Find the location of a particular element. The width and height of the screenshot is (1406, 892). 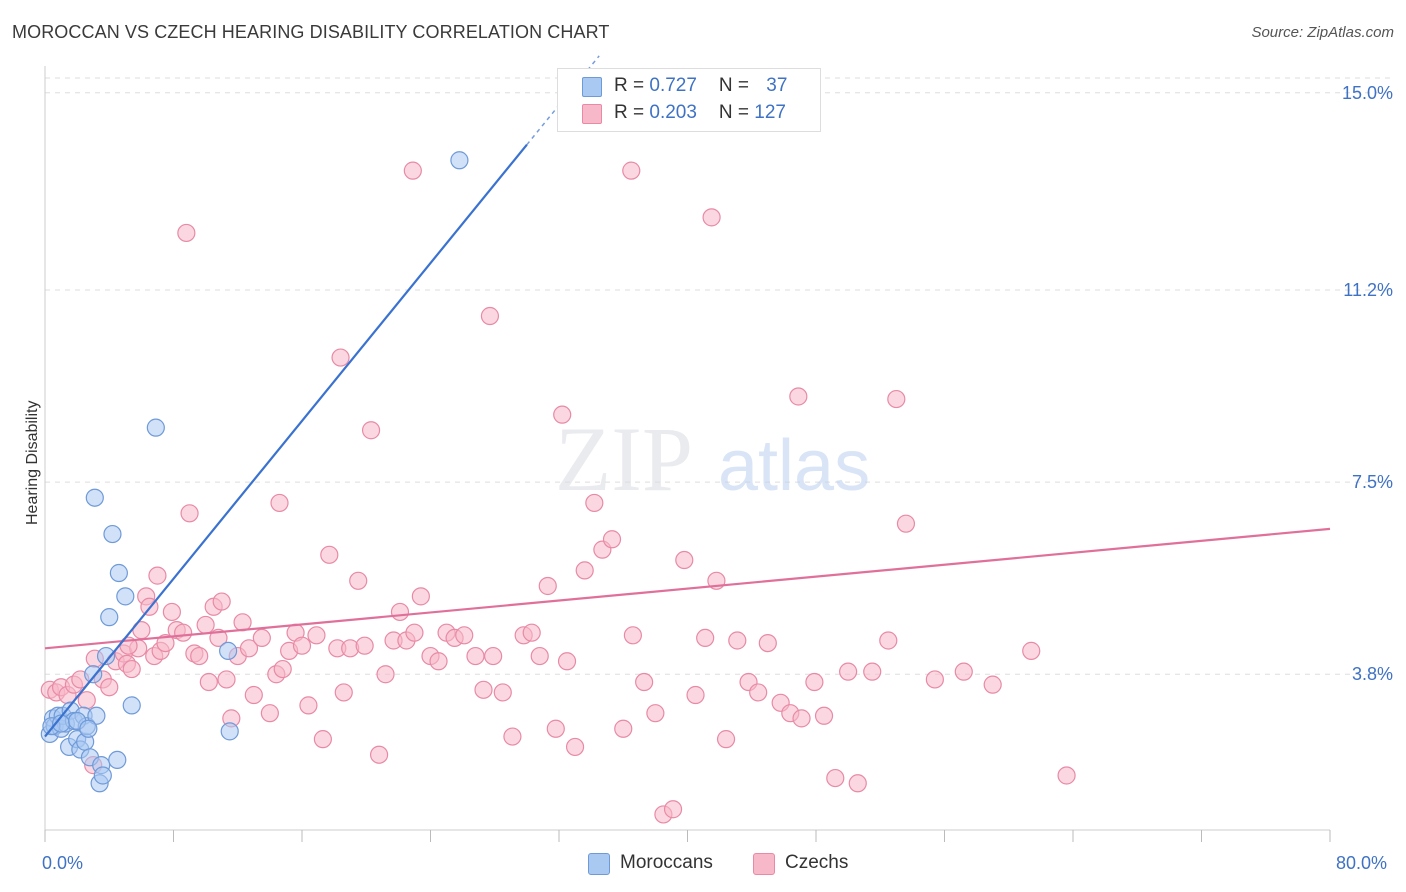

legend-swatch-czechs is located at coordinates (592, 114).